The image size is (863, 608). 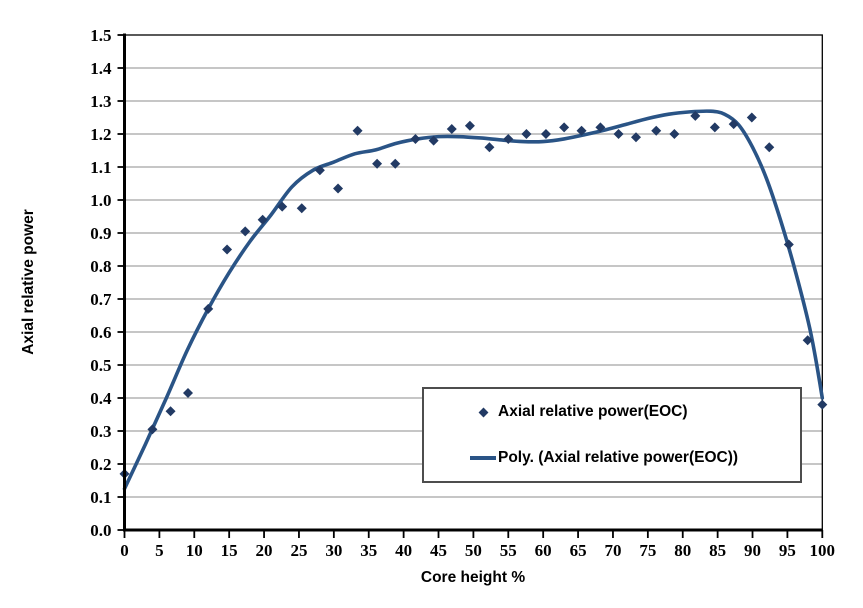 I want to click on x-tick-label: 35, so click(x=368, y=550).